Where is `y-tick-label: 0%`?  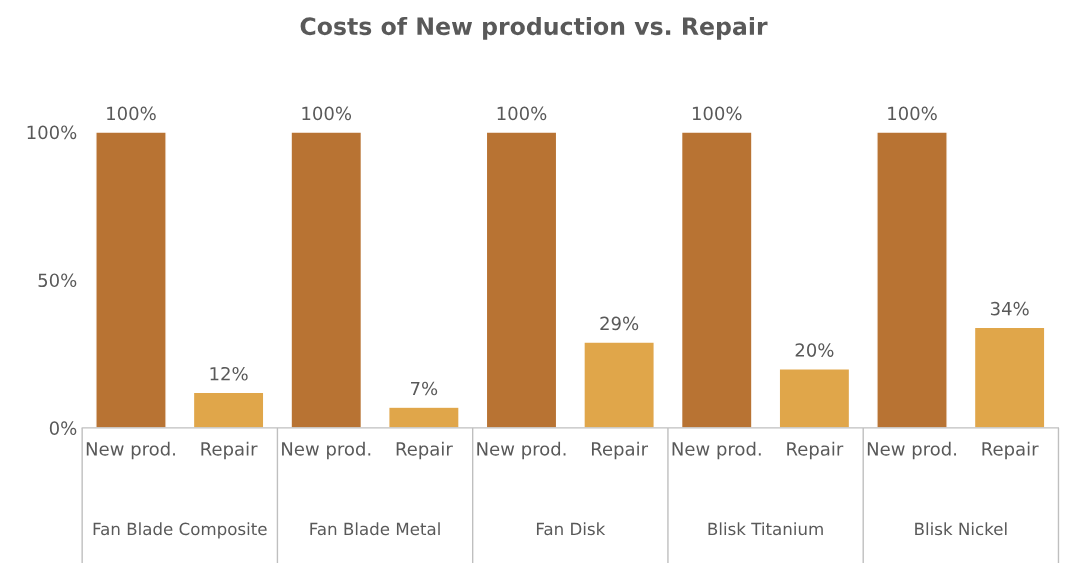
y-tick-label: 0% is located at coordinates (63, 428).